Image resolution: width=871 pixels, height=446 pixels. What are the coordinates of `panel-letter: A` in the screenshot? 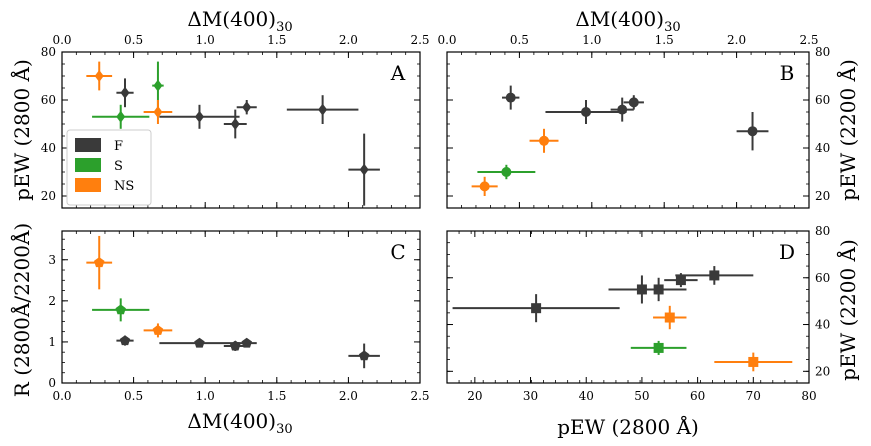 It's located at (398, 73).